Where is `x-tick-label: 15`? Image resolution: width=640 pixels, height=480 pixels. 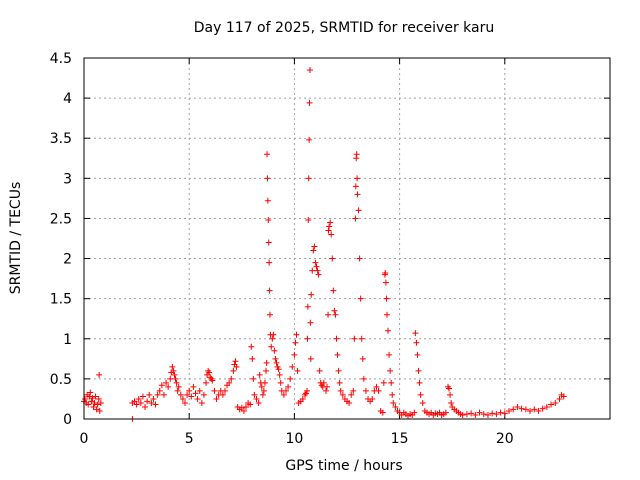 x-tick-label: 15 is located at coordinates (400, 439).